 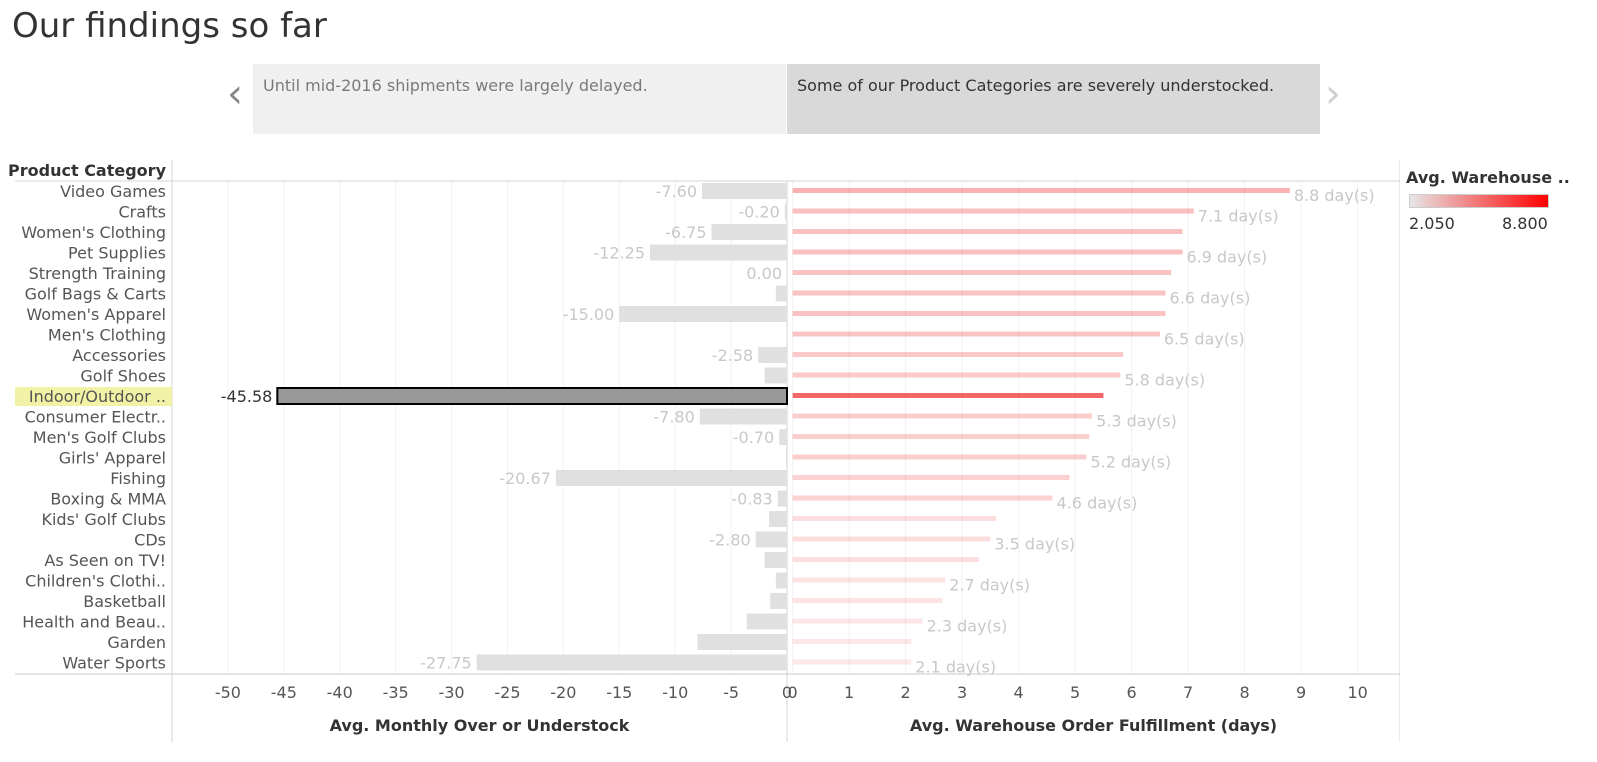 What do you see at coordinates (1075, 692) in the screenshot?
I see `right-axis-tick-label: 5` at bounding box center [1075, 692].